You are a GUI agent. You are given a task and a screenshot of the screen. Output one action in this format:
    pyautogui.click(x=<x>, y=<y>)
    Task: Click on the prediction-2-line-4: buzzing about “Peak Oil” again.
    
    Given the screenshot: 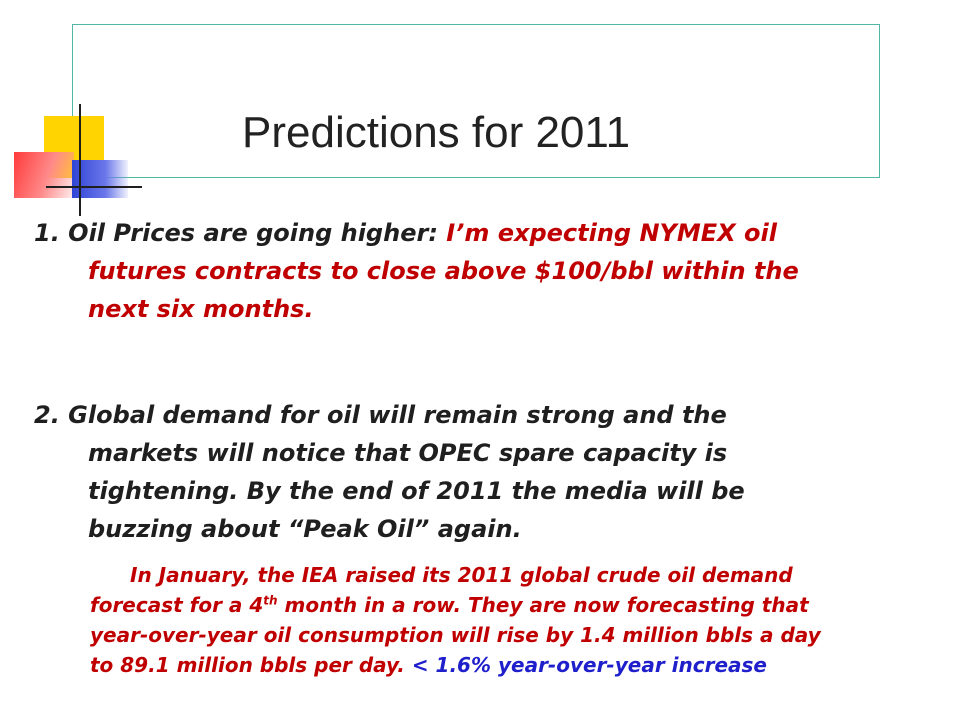 What is the action you would take?
    pyautogui.click(x=305, y=529)
    